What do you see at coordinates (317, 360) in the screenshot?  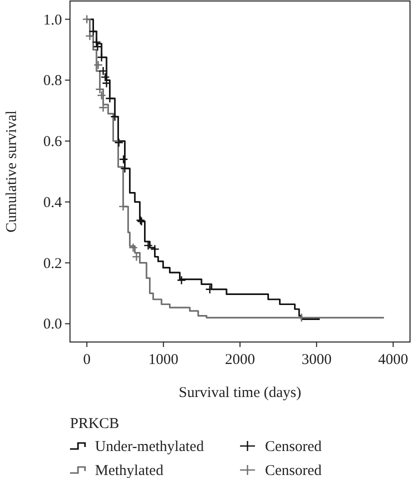 I see `x-tick-label: 3000` at bounding box center [317, 360].